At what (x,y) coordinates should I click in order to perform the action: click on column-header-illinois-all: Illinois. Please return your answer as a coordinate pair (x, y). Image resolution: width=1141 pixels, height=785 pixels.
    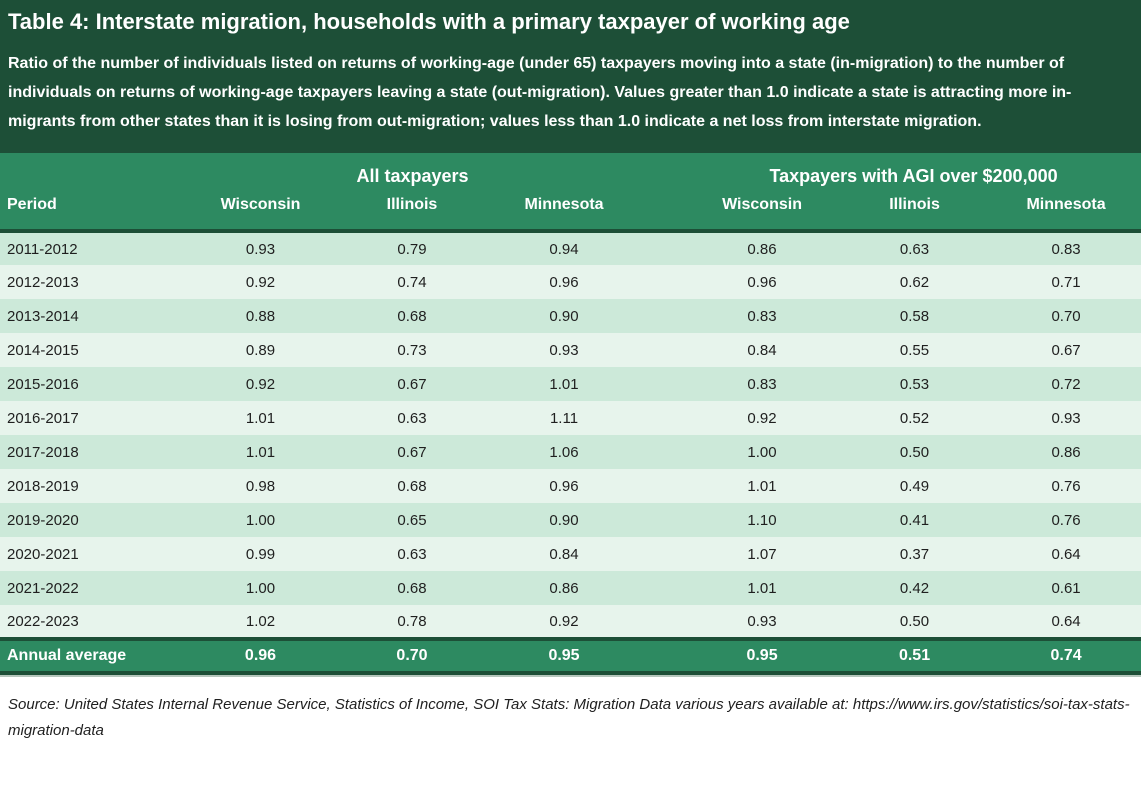
    Looking at the image, I should click on (412, 212).